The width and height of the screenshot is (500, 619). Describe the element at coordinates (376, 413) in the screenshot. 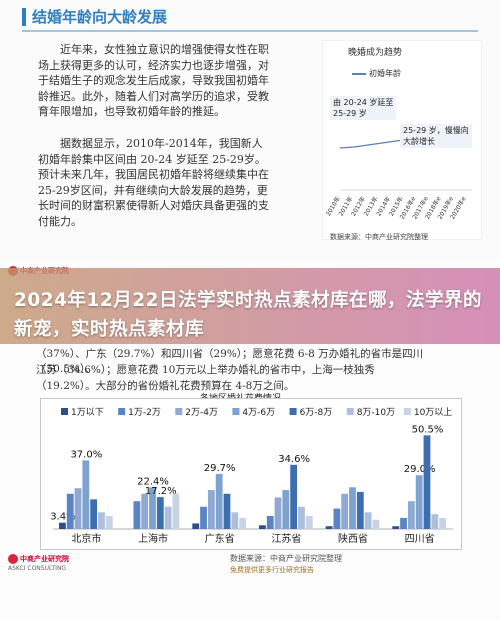

I see `legend-label: 8万-10万` at that location.